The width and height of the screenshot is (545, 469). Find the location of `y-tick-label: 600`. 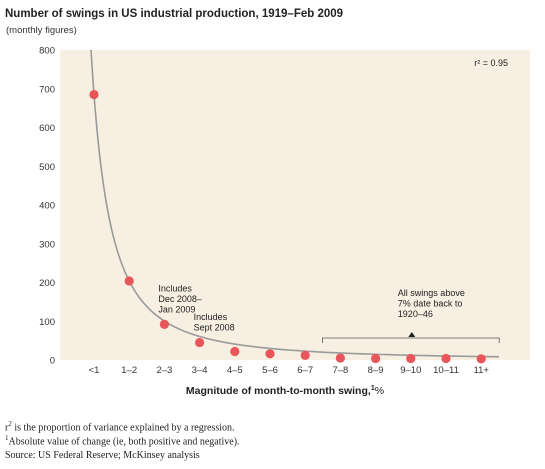

y-tick-label: 600 is located at coordinates (47, 128).